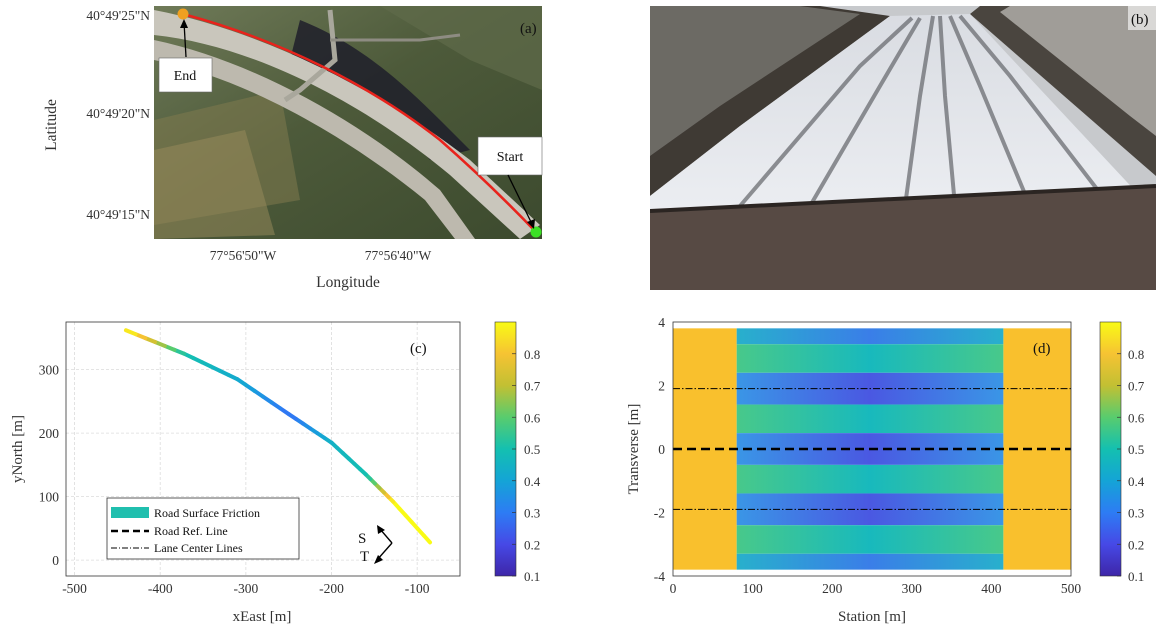  I want to click on x-axis-label: Station [m], so click(872, 617).